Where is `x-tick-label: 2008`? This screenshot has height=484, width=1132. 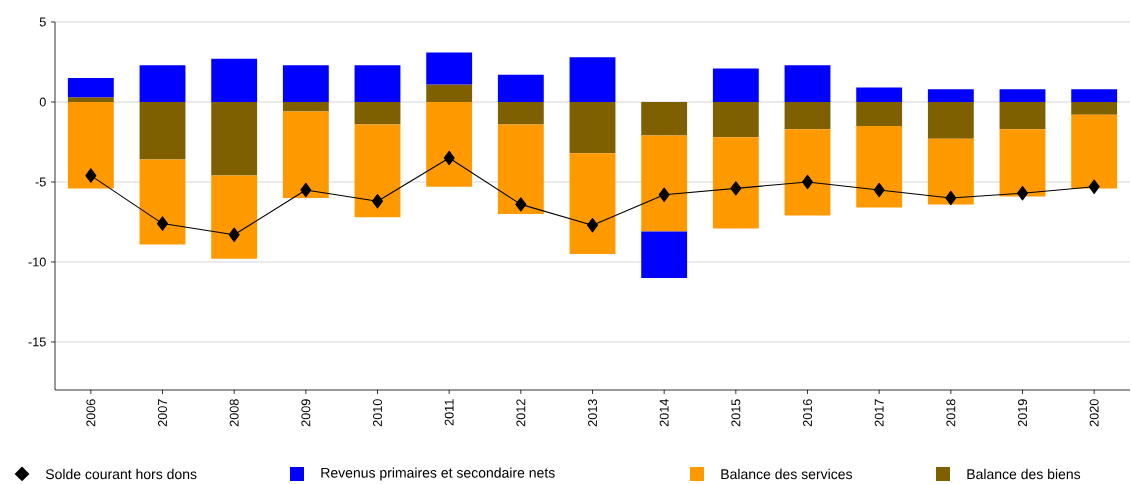 x-tick-label: 2008 is located at coordinates (234, 413).